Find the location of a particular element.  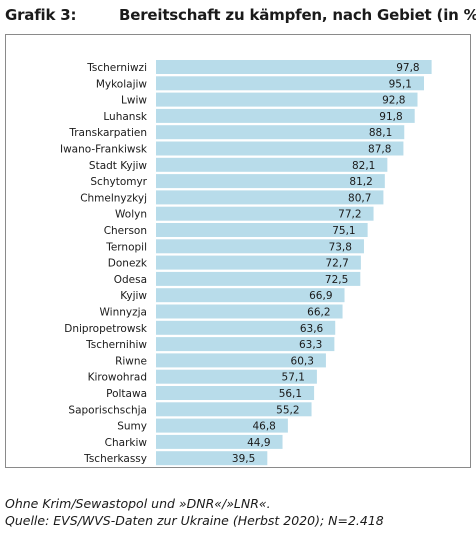

value-label: 92,8 is located at coordinates (393, 101).